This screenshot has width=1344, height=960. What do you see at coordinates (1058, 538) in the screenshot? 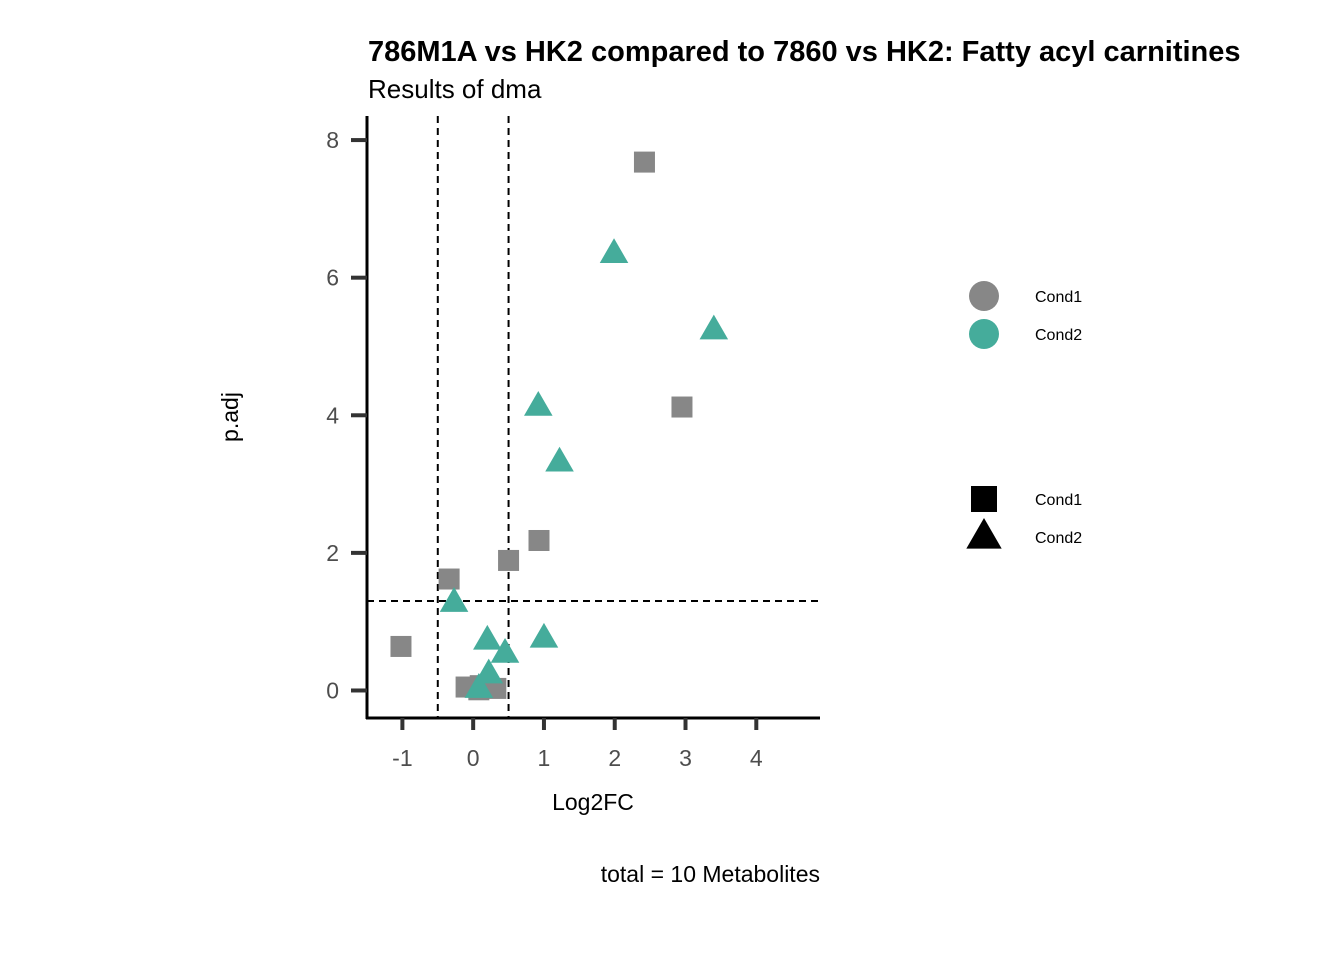
I see `legend-shape-label: Cond2` at bounding box center [1058, 538].